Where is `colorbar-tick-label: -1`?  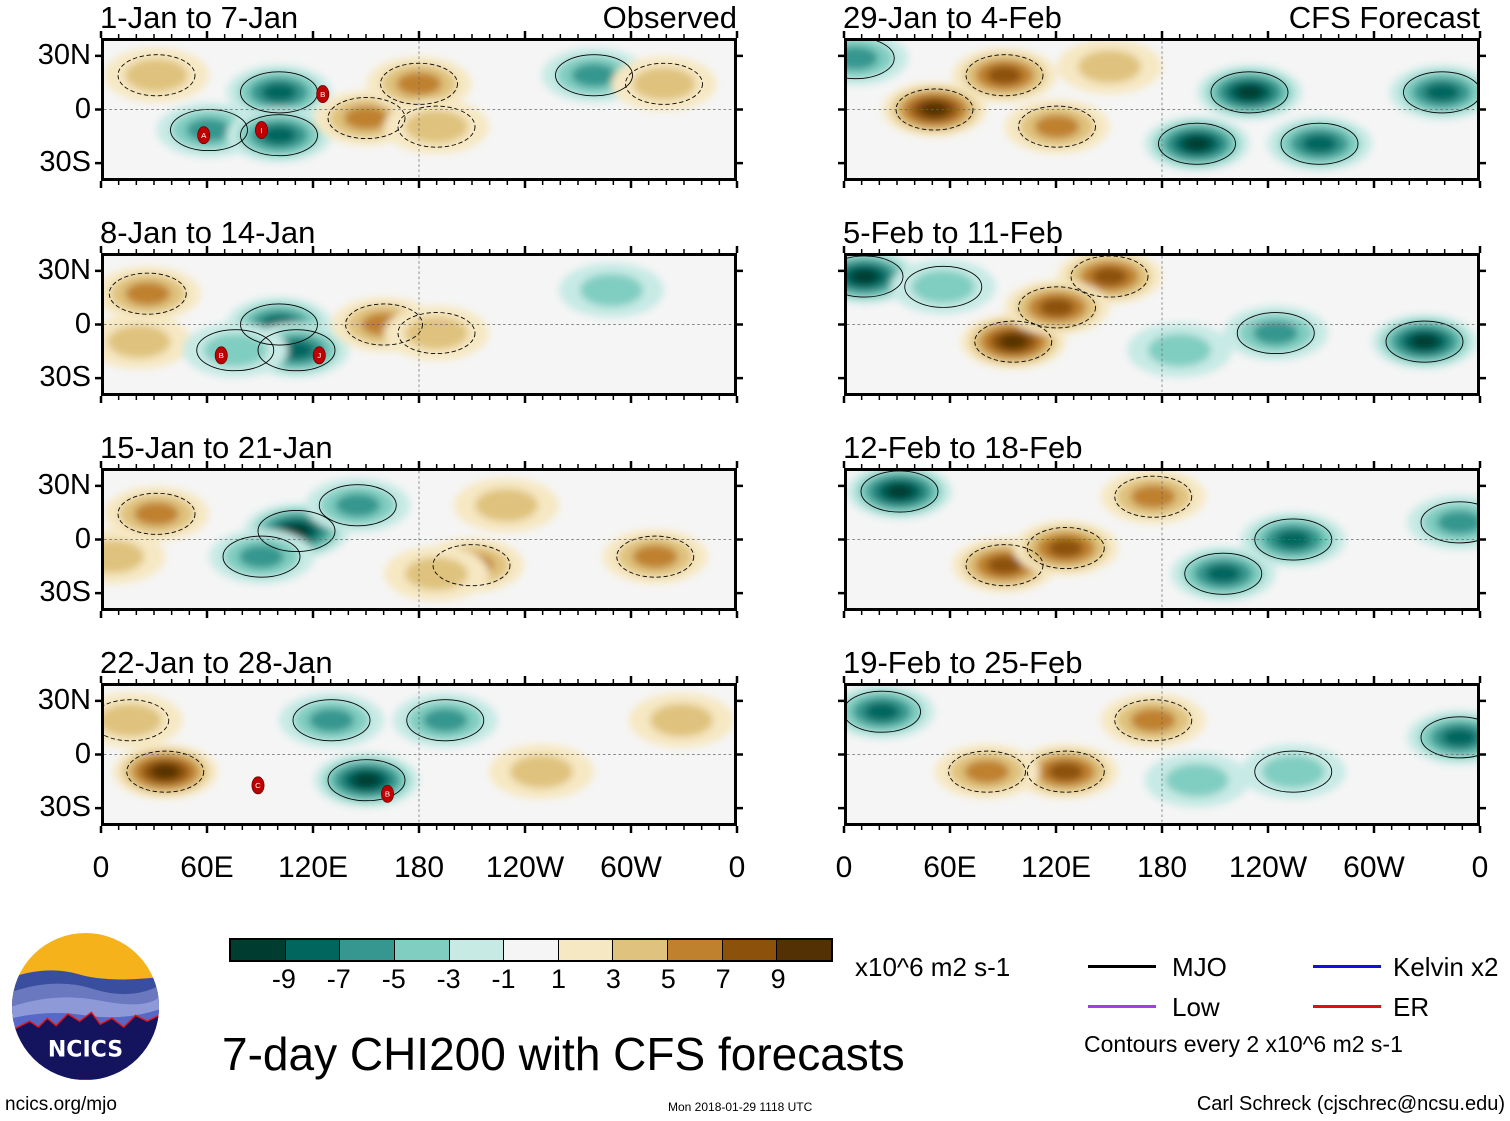
colorbar-tick-label: -1 is located at coordinates (503, 979).